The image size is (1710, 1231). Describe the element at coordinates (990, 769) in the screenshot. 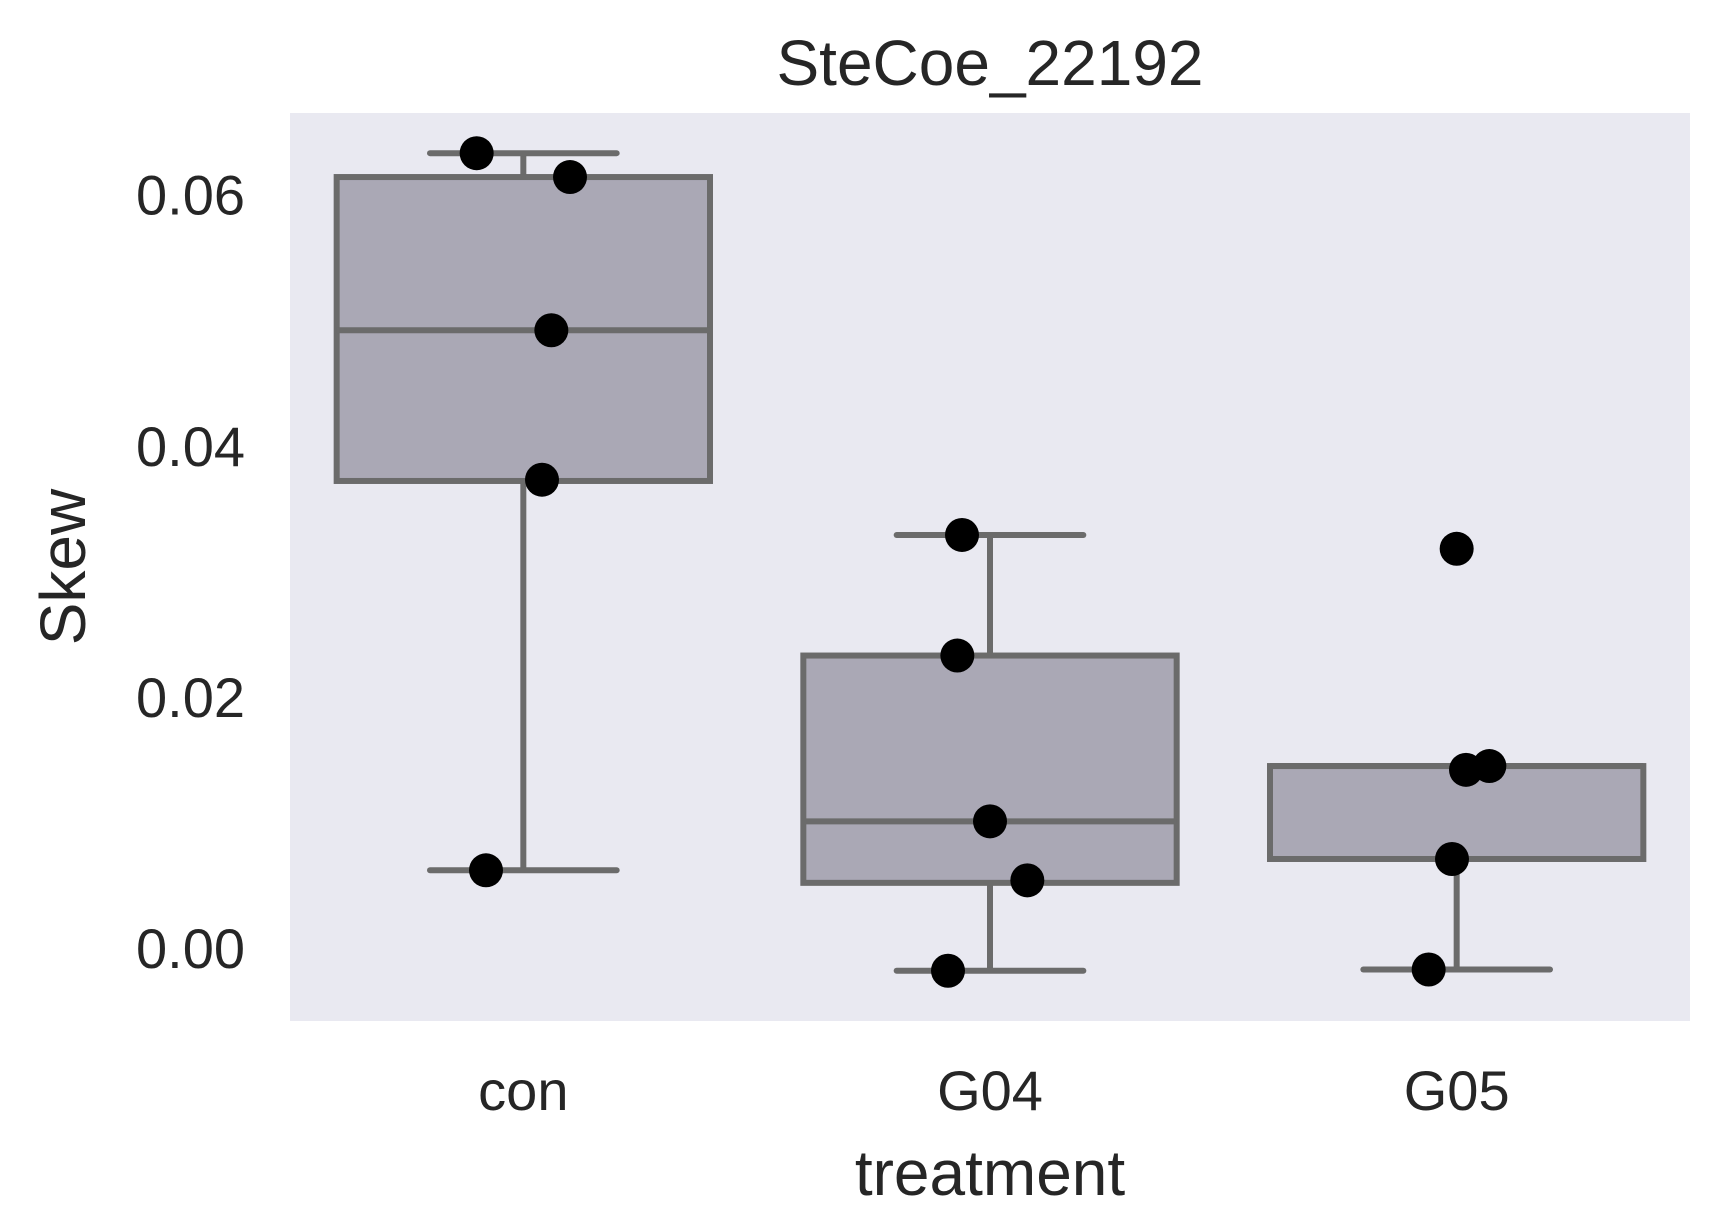

I see `box-iqr` at that location.